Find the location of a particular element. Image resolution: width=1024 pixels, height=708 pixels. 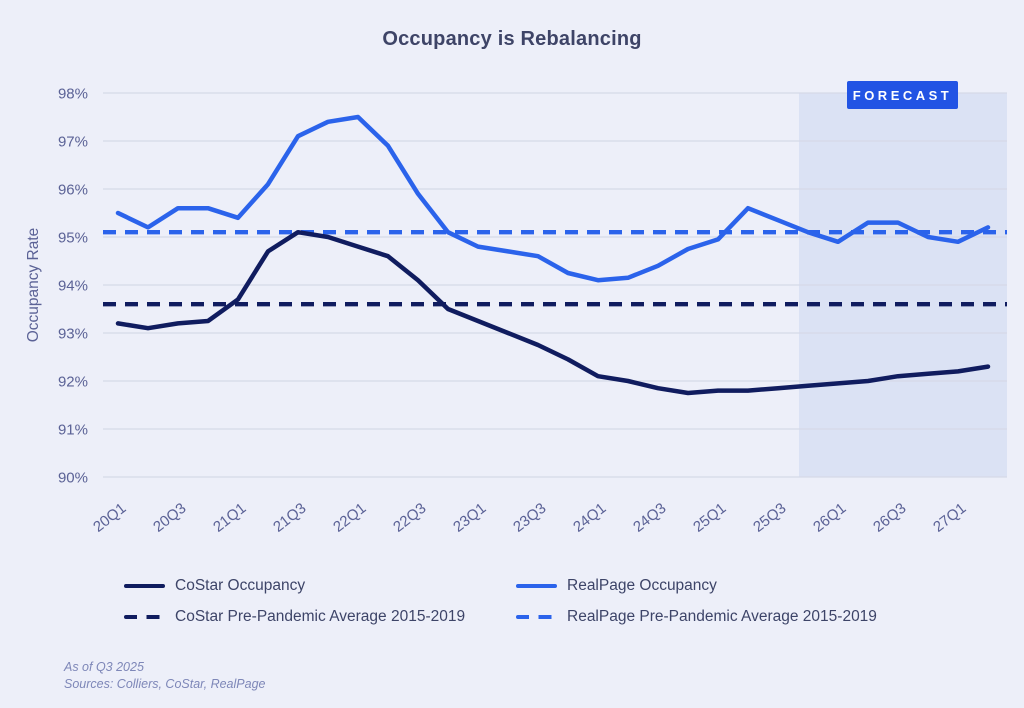

svg-text: 21Q3 is located at coordinates (289, 518).